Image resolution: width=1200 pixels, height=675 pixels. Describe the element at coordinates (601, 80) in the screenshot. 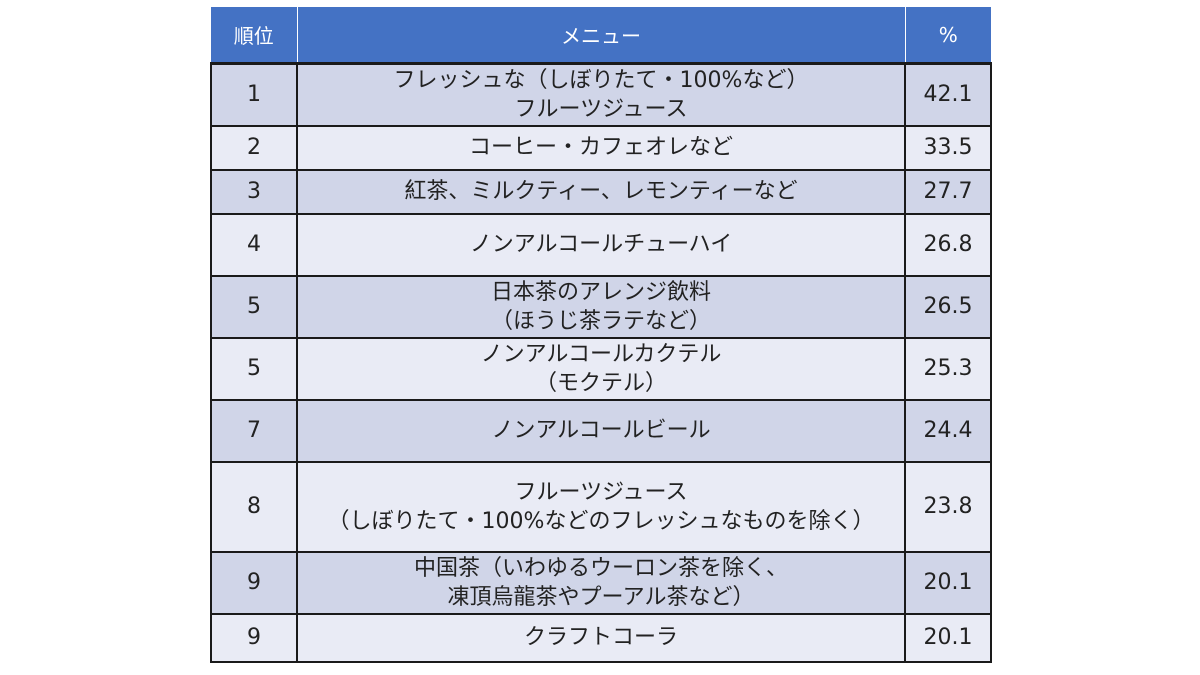

I see `menu-line: フレッシュな（しぼりたて・100%など）` at that location.